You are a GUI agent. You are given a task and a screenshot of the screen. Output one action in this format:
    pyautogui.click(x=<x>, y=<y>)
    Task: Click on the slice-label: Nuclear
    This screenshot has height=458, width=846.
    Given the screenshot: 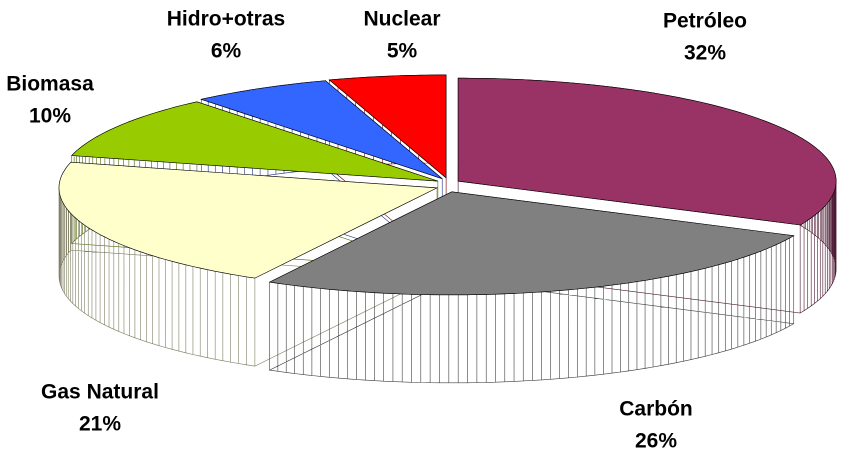 What is the action you would take?
    pyautogui.click(x=401, y=19)
    